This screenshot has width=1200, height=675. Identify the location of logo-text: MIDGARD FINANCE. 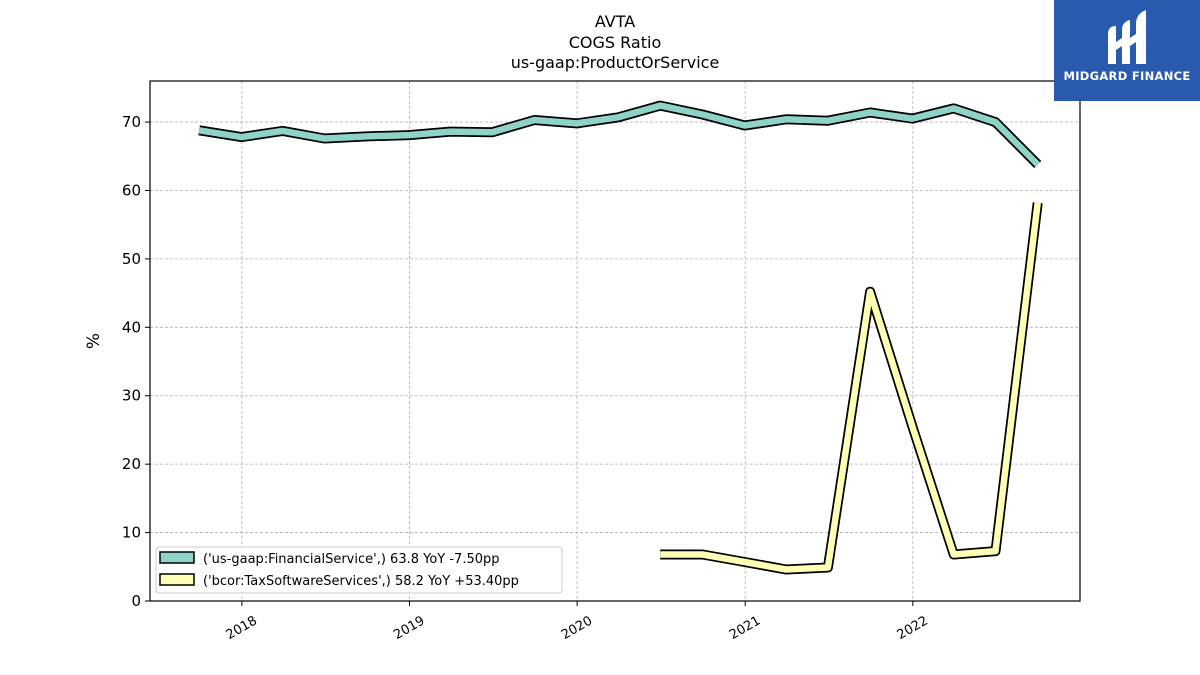
(1127, 76).